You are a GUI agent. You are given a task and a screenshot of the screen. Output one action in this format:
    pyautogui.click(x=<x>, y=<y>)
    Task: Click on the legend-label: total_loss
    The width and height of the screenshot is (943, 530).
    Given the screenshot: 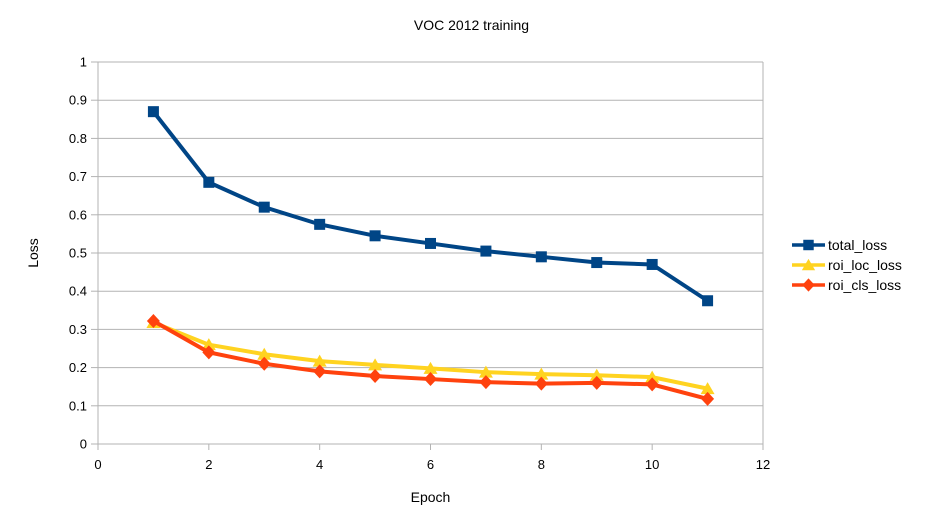 What is the action you would take?
    pyautogui.click(x=858, y=245)
    